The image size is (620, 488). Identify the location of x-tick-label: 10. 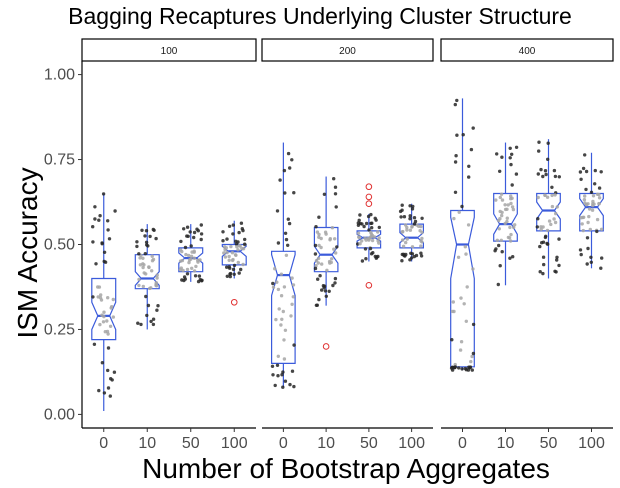
(147, 443).